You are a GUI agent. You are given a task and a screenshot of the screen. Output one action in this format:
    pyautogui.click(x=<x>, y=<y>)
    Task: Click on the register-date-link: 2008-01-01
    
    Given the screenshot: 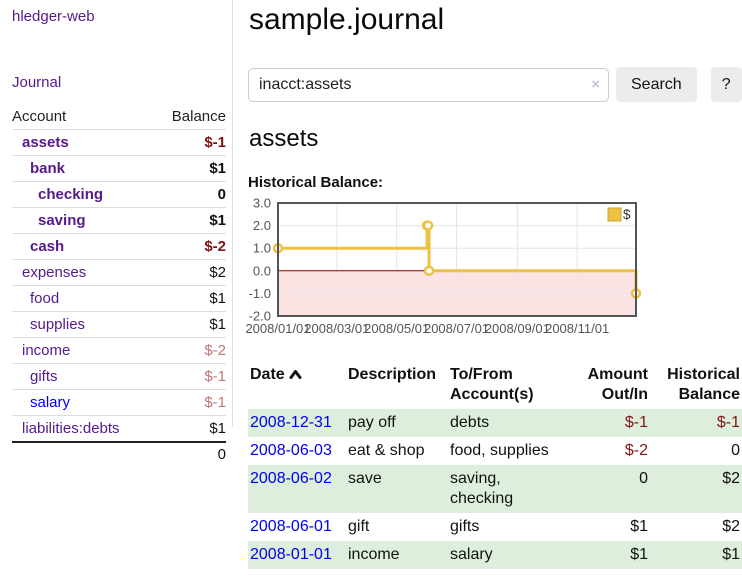 What is the action you would take?
    pyautogui.click(x=291, y=554)
    